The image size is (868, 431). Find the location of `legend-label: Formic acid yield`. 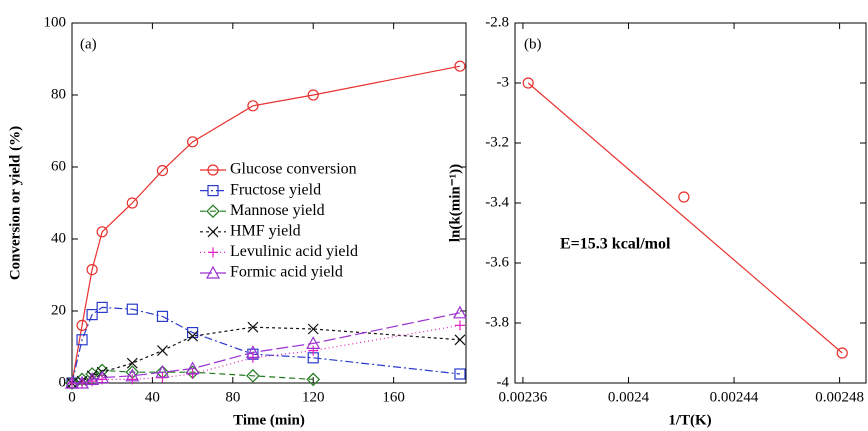

legend-label: Formic acid yield is located at coordinates (286, 272).